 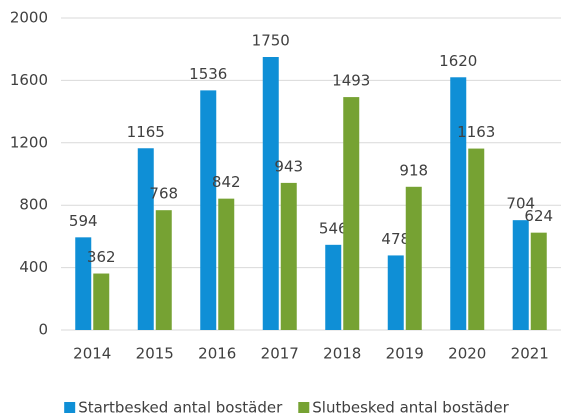 I want to click on data-label: 362, so click(x=101, y=257).